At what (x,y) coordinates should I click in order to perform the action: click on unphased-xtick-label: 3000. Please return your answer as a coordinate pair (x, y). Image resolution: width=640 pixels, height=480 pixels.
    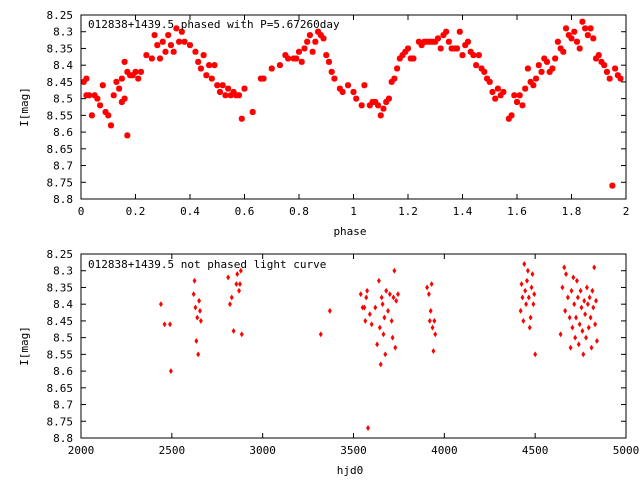
    Looking at the image, I should click on (262, 450).